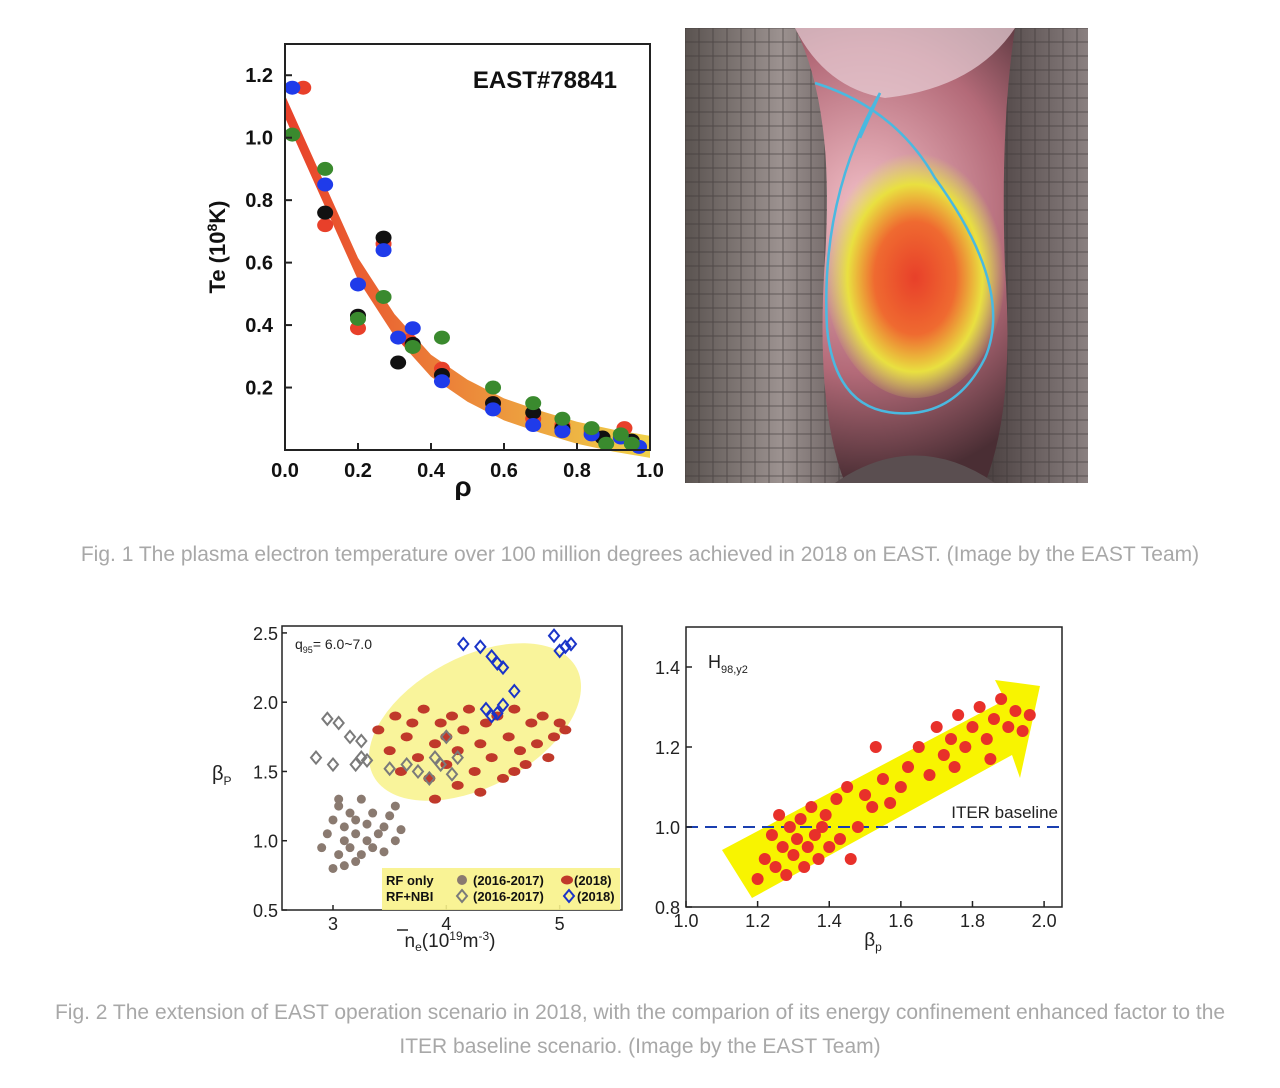 This screenshot has width=1280, height=1088. I want to click on te-x-tick-label: 0.4, so click(431, 471).